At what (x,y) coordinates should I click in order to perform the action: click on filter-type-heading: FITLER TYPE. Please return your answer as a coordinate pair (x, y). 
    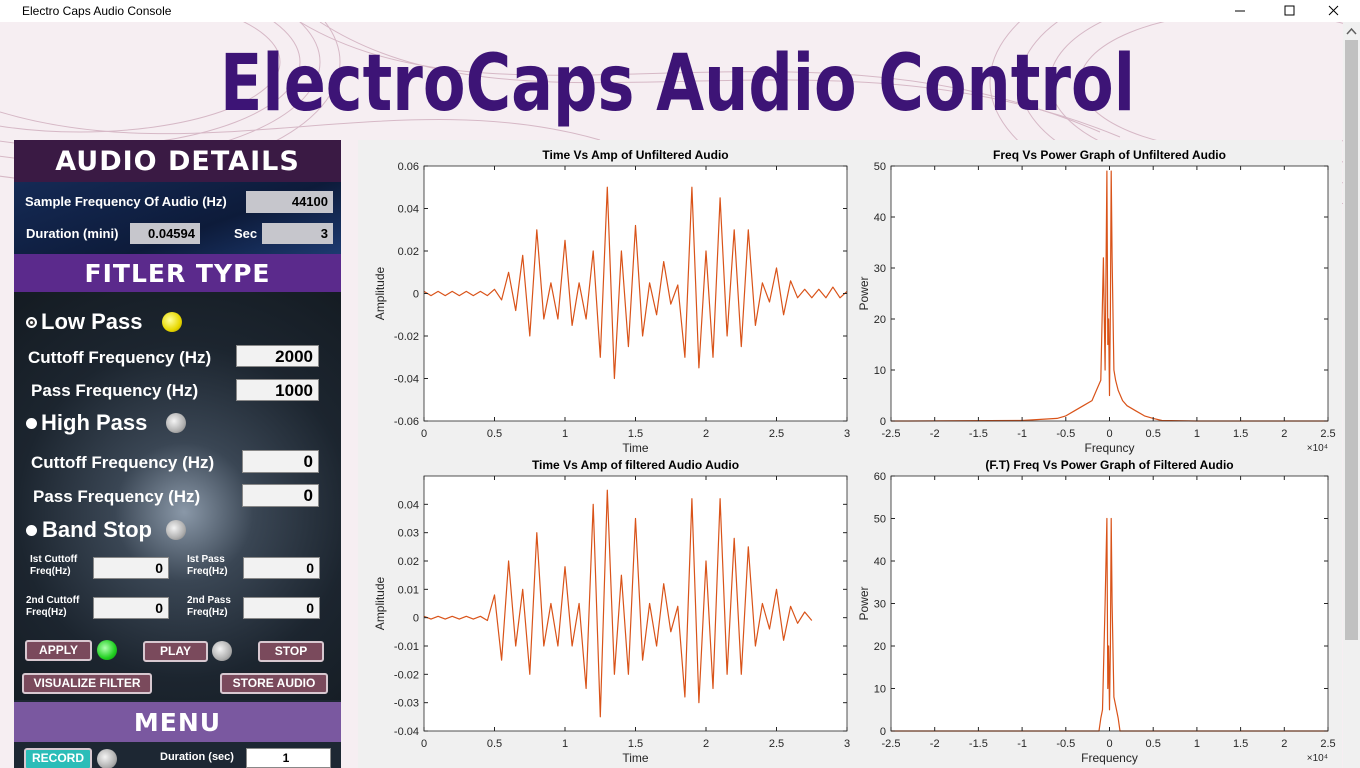
    Looking at the image, I should click on (177, 273).